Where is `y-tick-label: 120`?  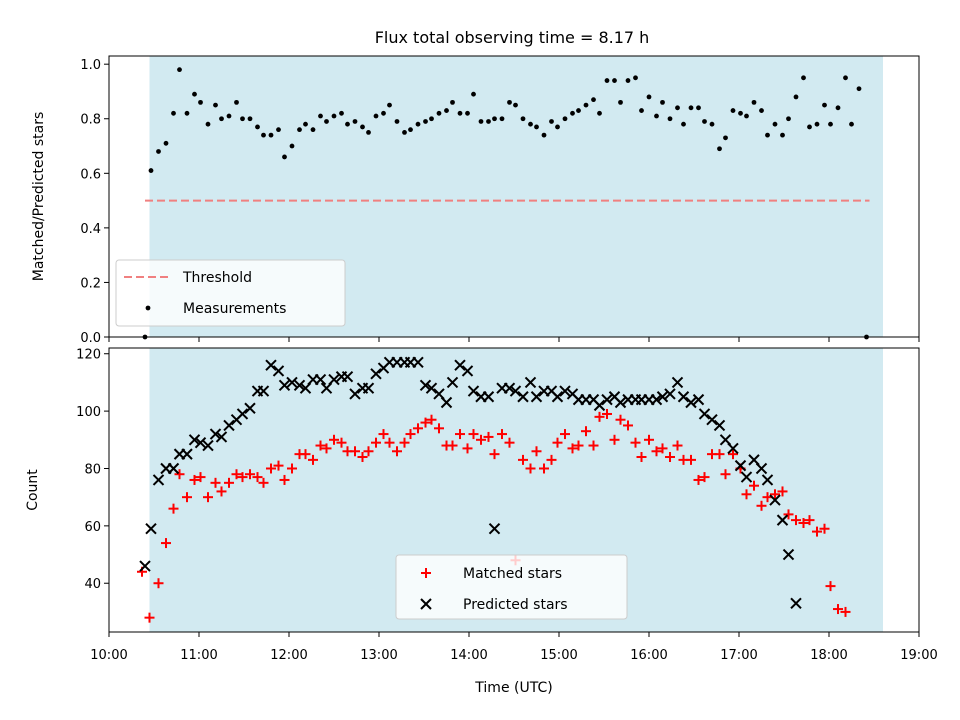
y-tick-label: 120 is located at coordinates (88, 355).